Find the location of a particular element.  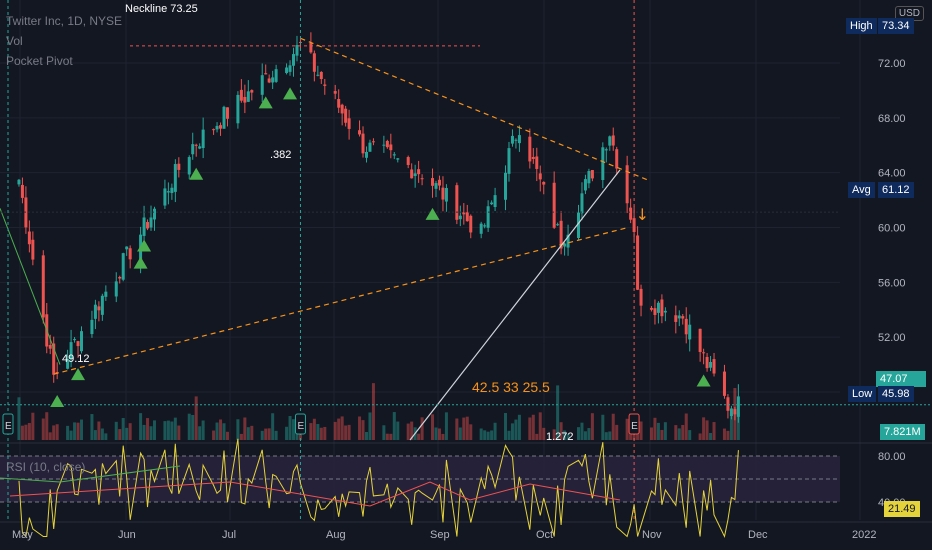

resistance-trendline is located at coordinates (475, 109).